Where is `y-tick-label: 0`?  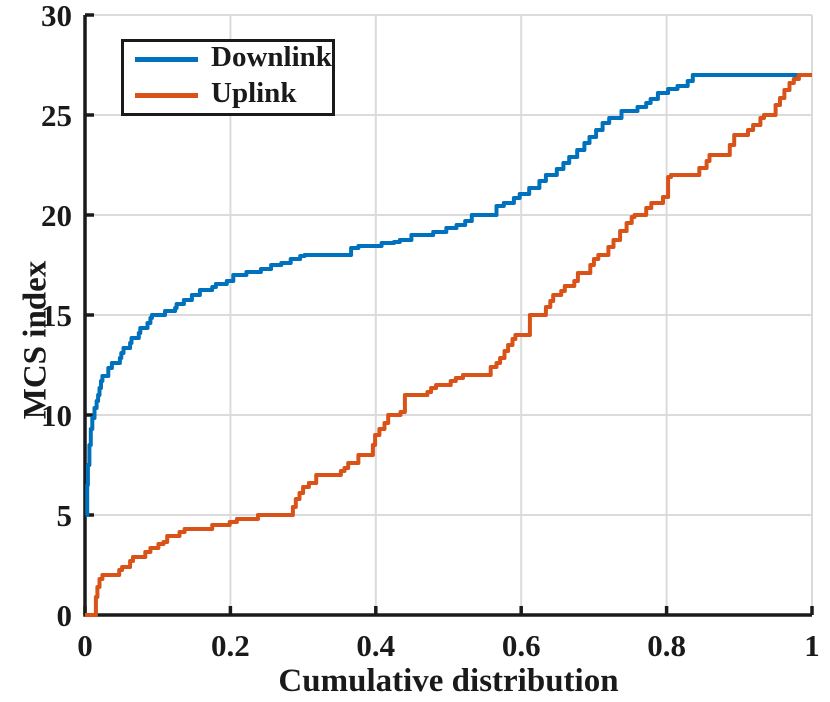
y-tick-label: 0 is located at coordinates (65, 615).